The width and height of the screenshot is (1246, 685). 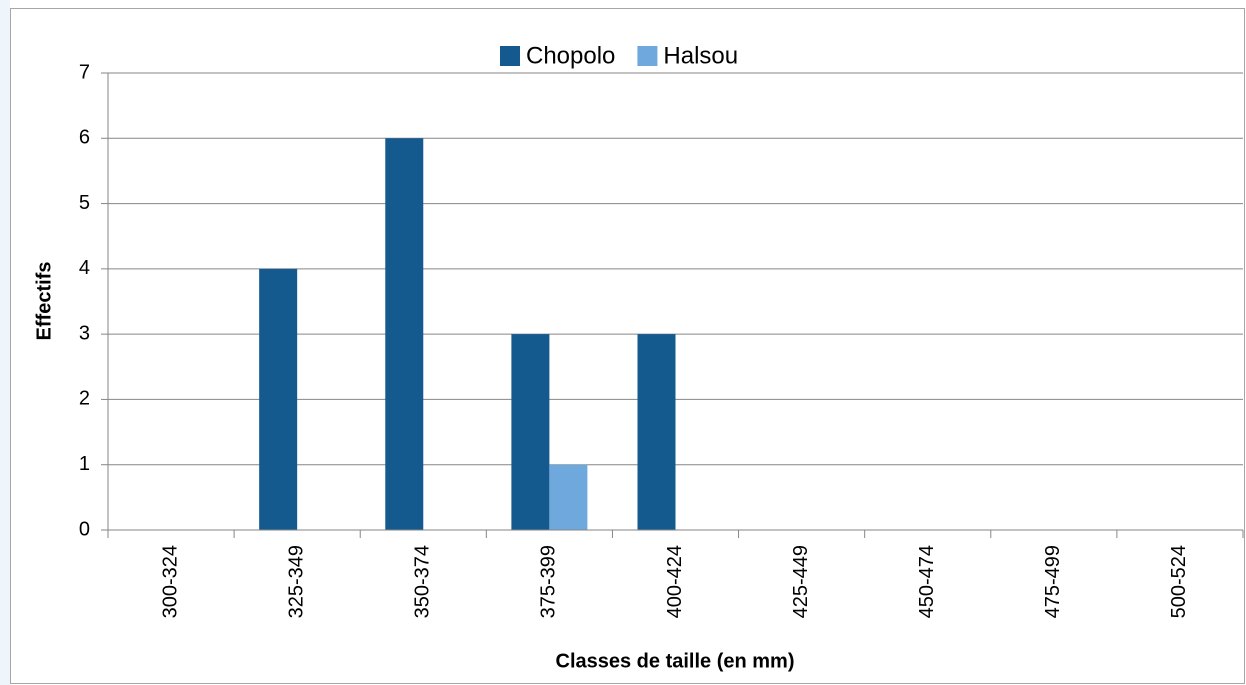 I want to click on y-tick-label: 7, so click(x=84, y=72).